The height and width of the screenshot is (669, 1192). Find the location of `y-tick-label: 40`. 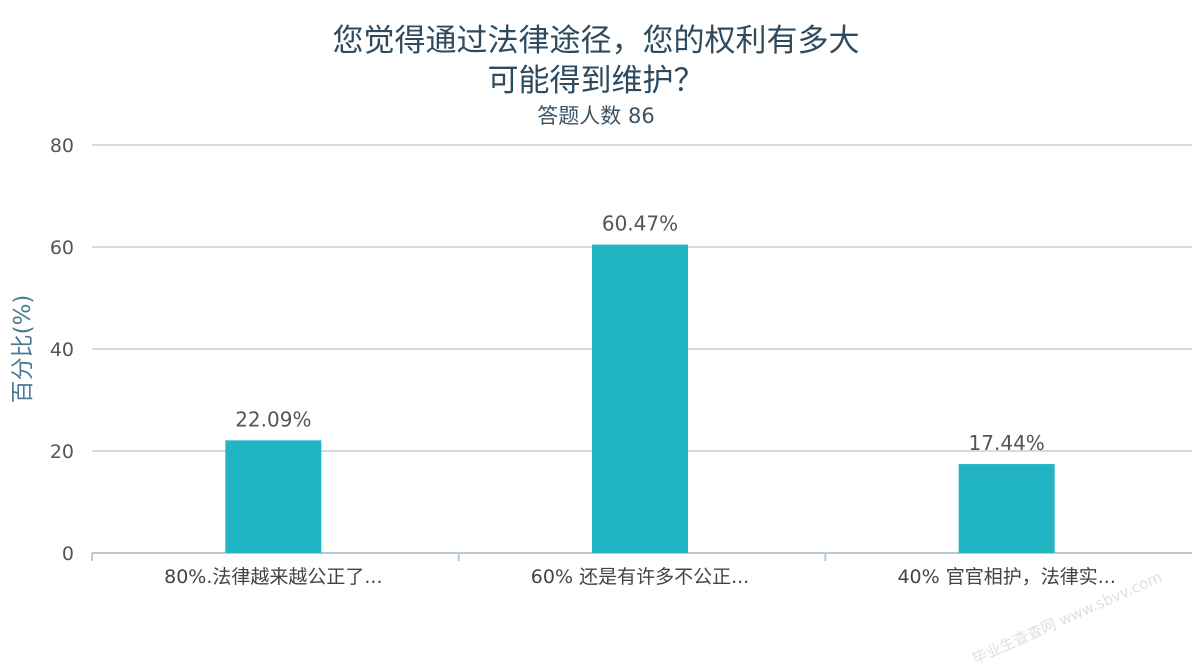

y-tick-label: 40 is located at coordinates (62, 350).